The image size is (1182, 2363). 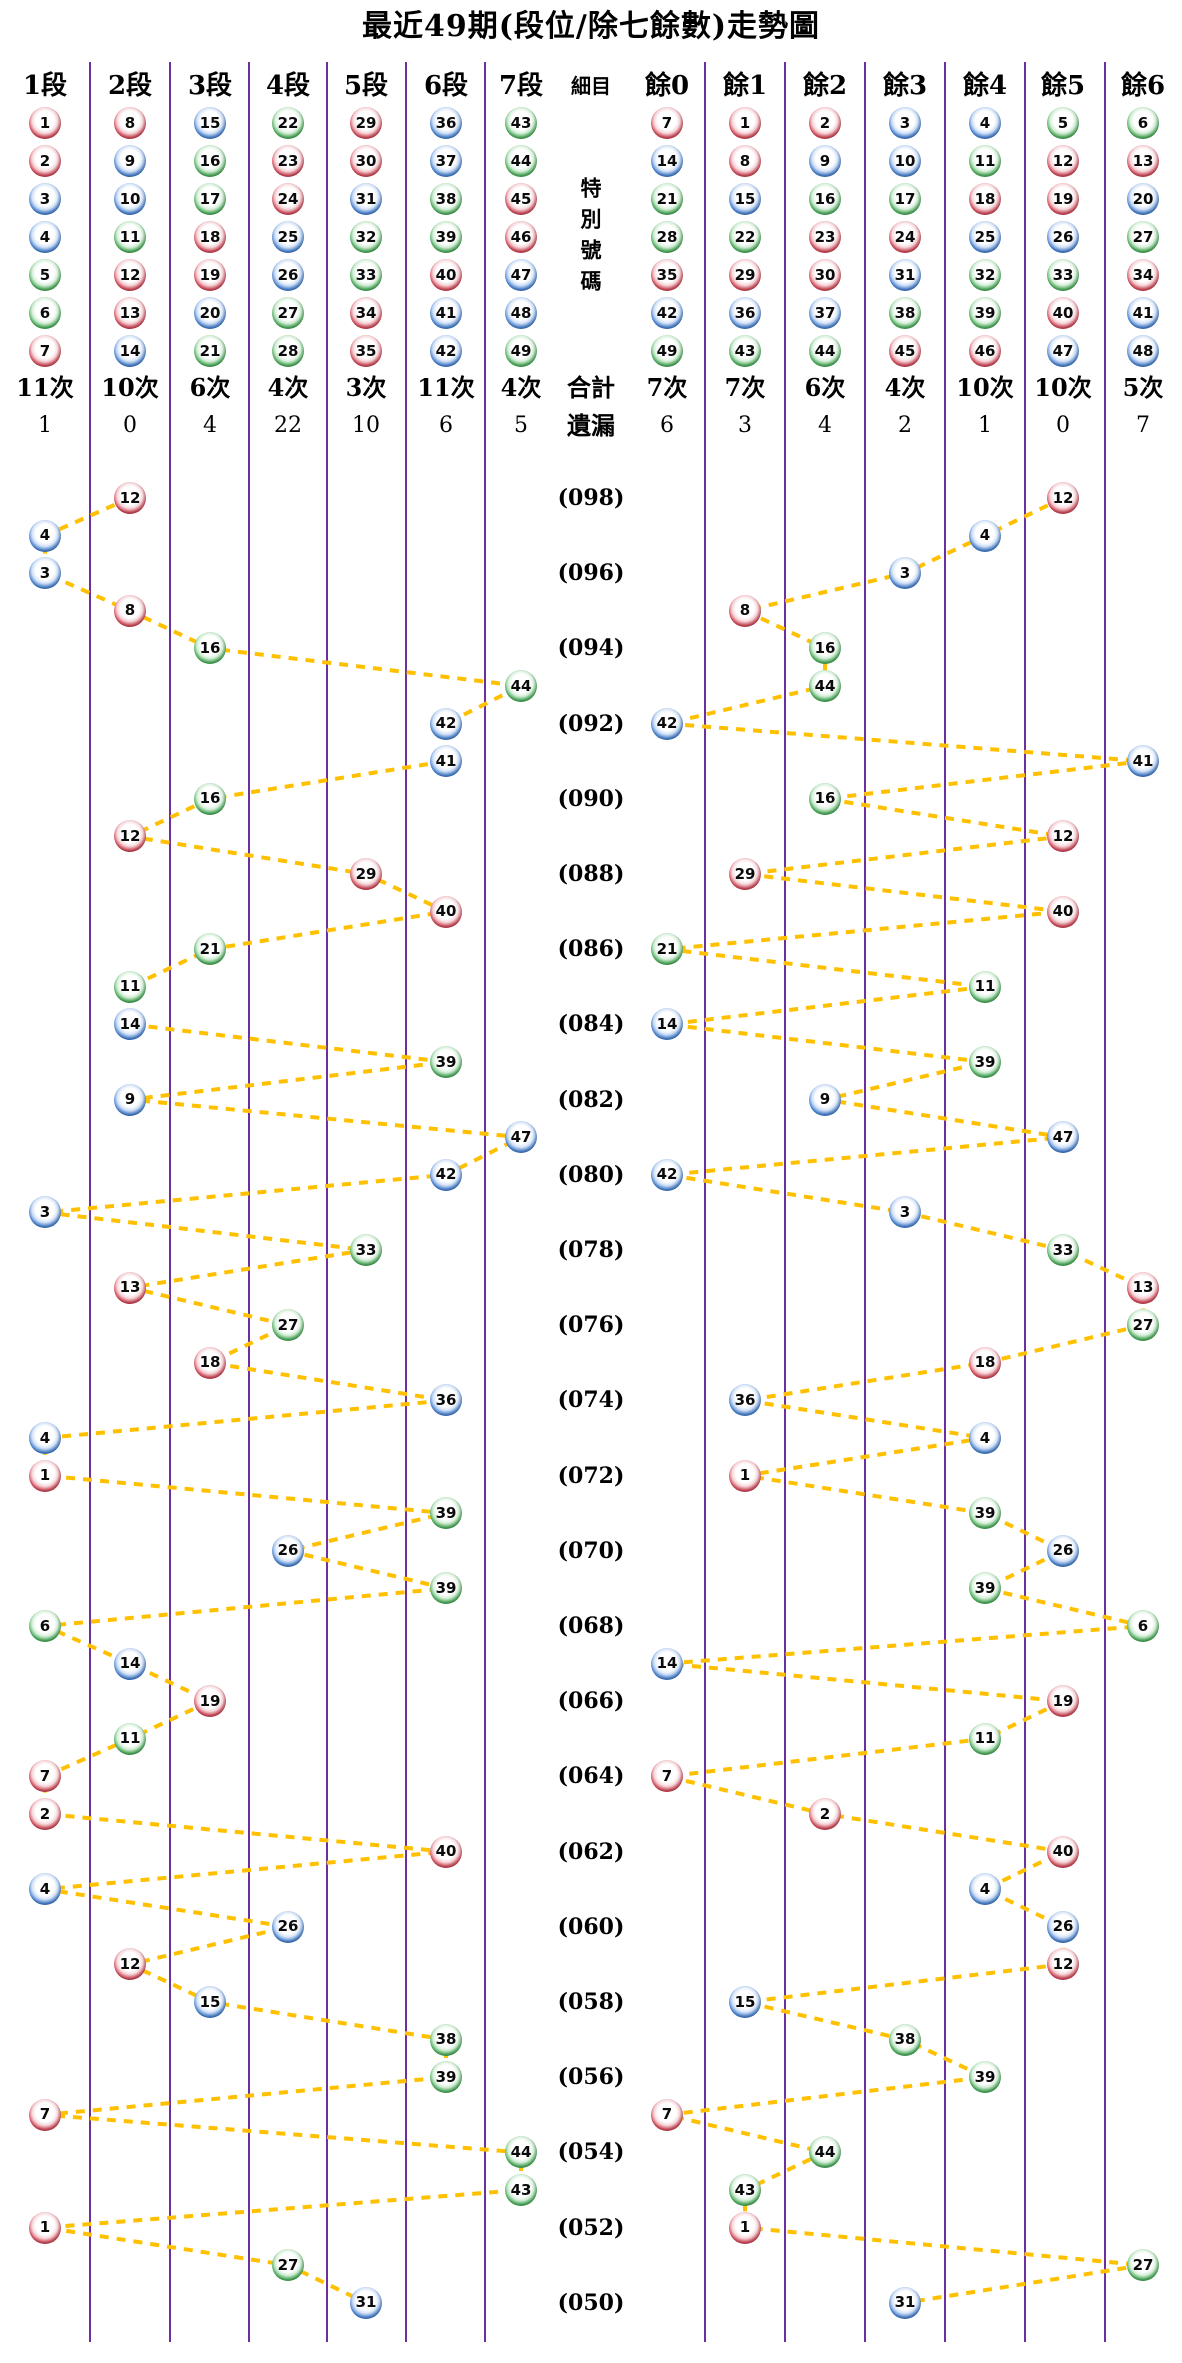 I want to click on ball-number: 3, so click(x=905, y=122).